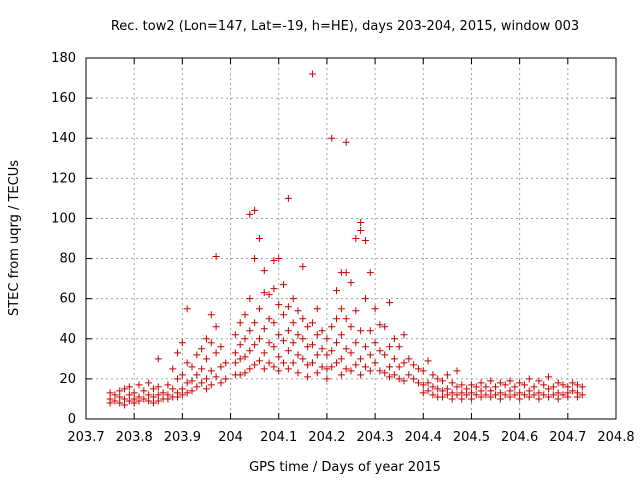 This screenshot has height=480, width=640. Describe the element at coordinates (134, 437) in the screenshot. I see `x-tick-label: 203.8` at that location.